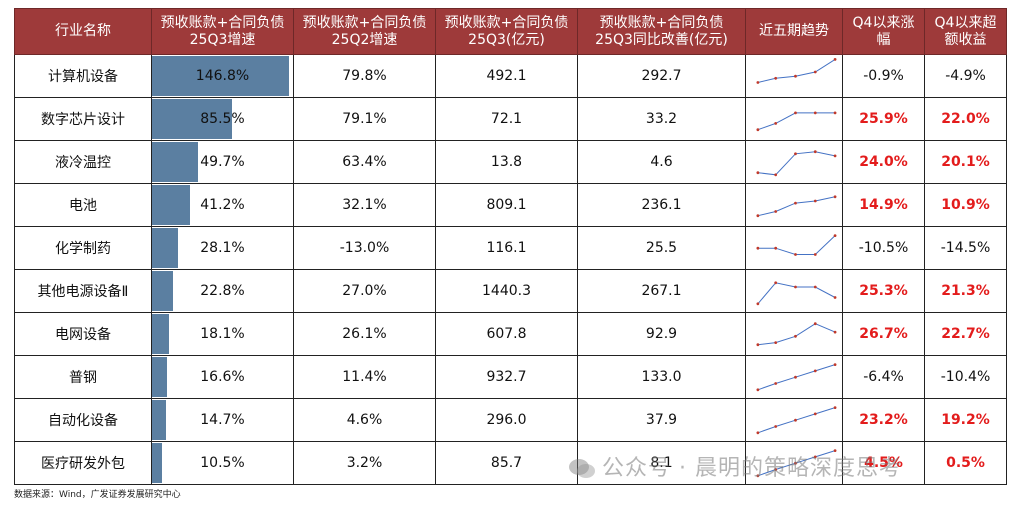 The image size is (1024, 505). I want to click on yoy-improvement-value: 292.7, so click(661, 76).